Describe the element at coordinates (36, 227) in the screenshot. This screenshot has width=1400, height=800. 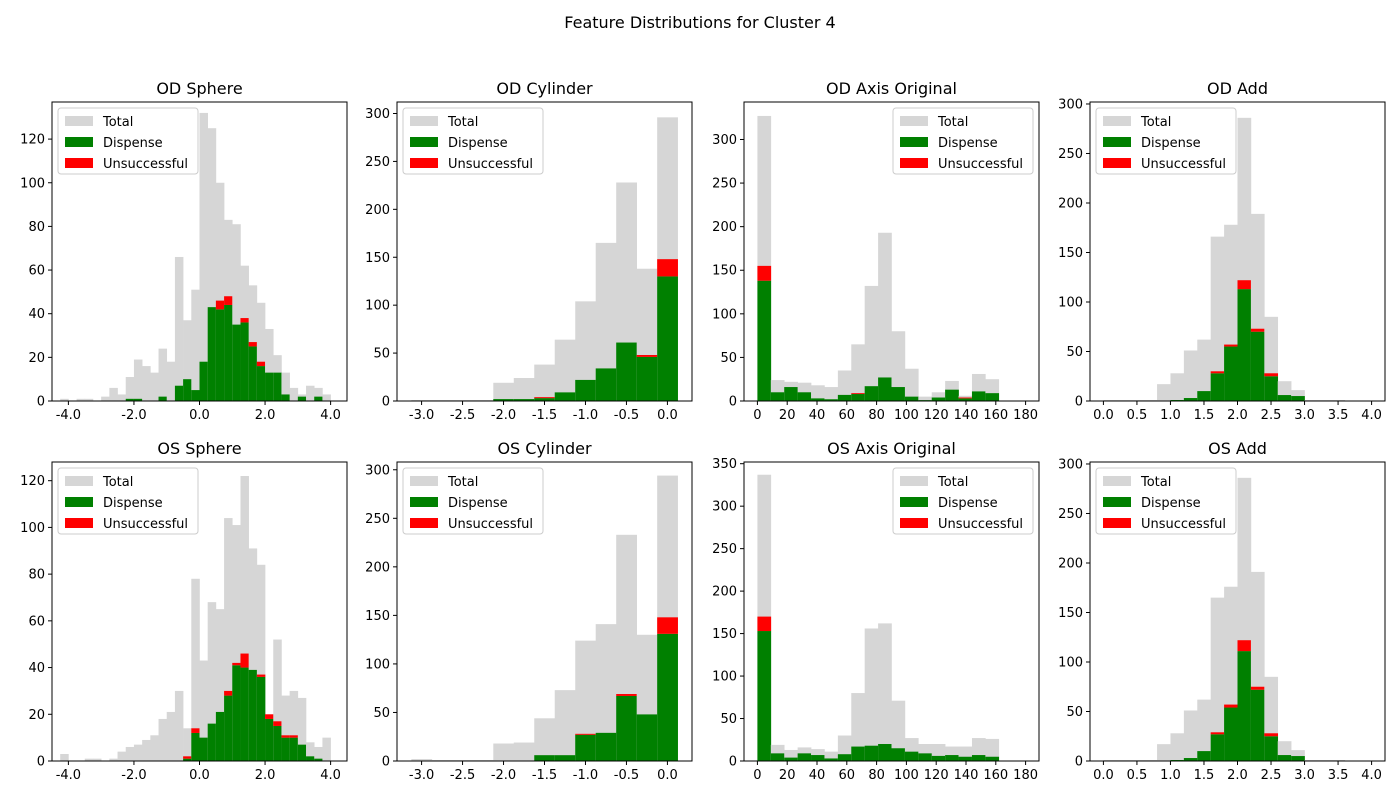
I see `y-tick-label: 80` at that location.